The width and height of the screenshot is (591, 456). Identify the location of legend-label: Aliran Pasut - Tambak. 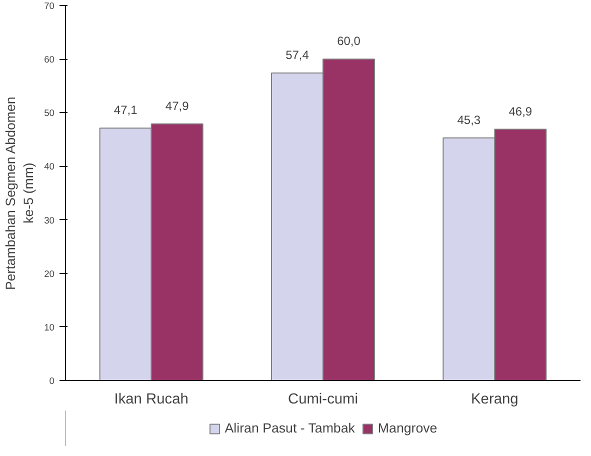
(289, 428).